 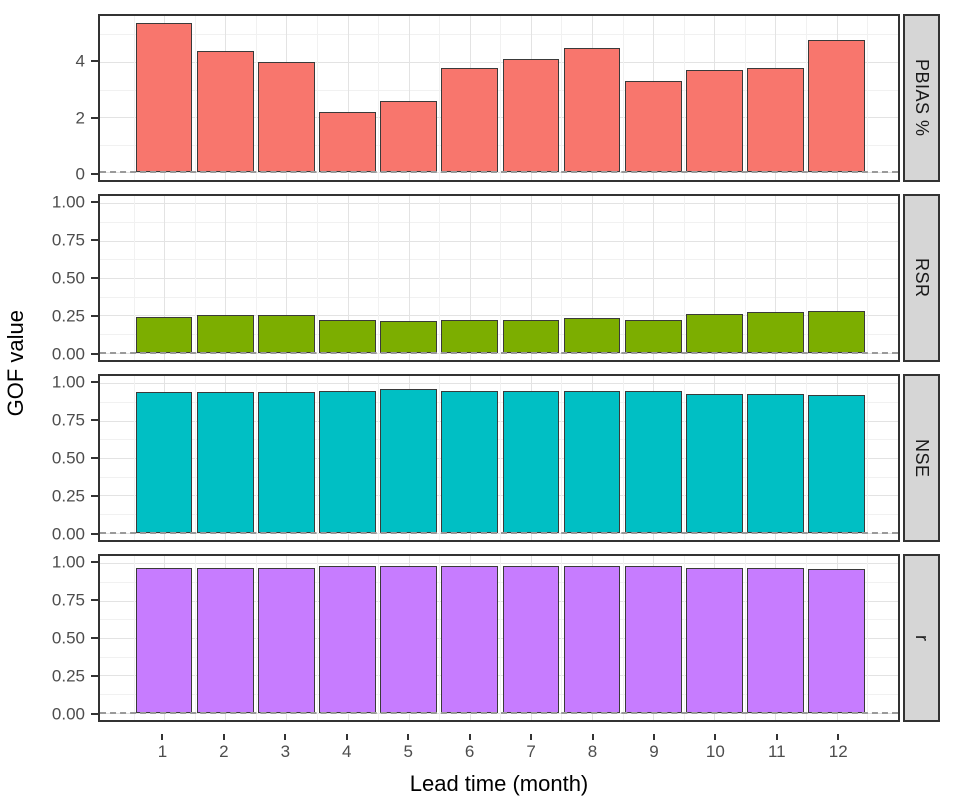 I want to click on zero-reference-line, so click(x=499, y=352).